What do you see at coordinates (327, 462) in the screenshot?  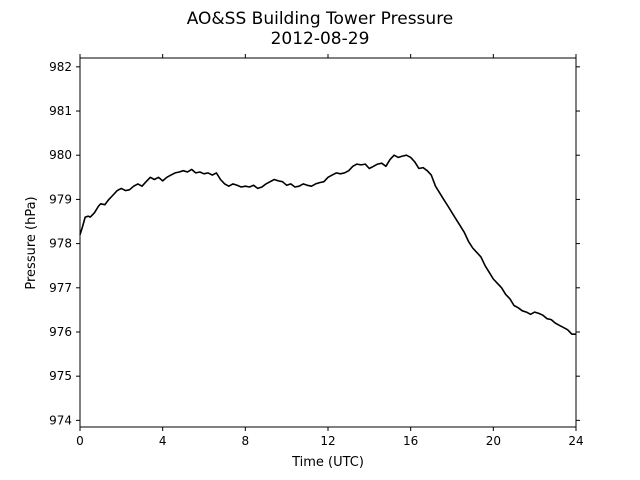 I see `x-axis-label: Time (UTC)` at bounding box center [327, 462].